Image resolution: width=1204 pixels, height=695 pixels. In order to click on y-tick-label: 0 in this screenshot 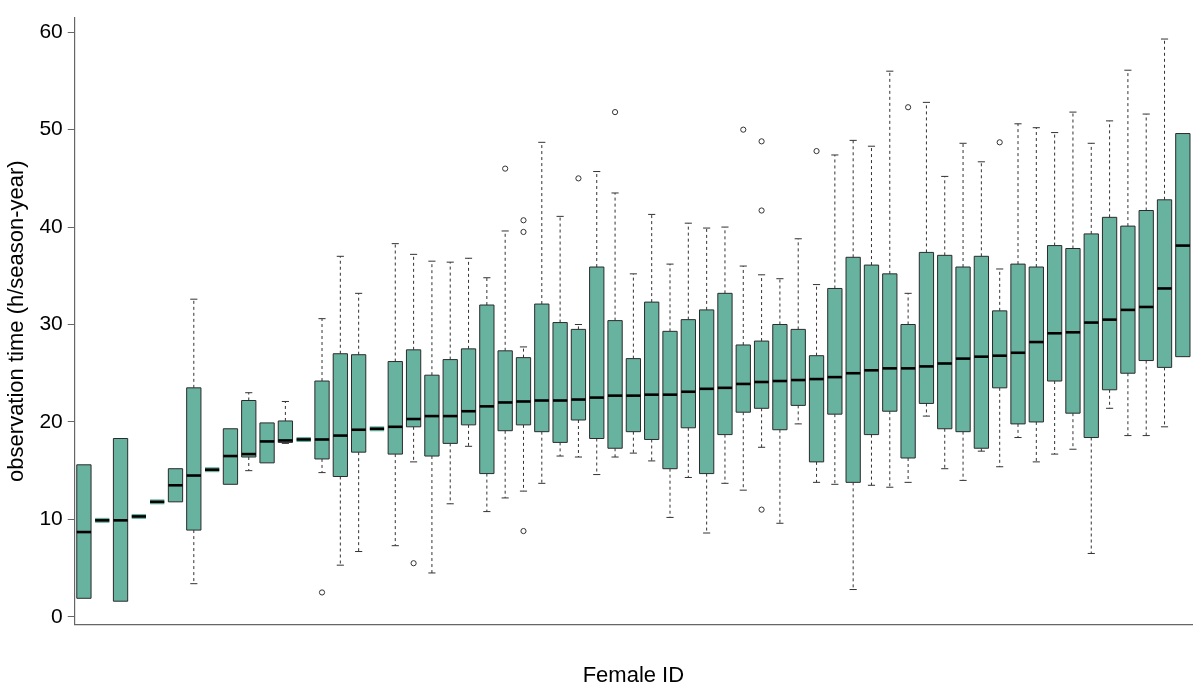, I will do `click(57, 615)`.